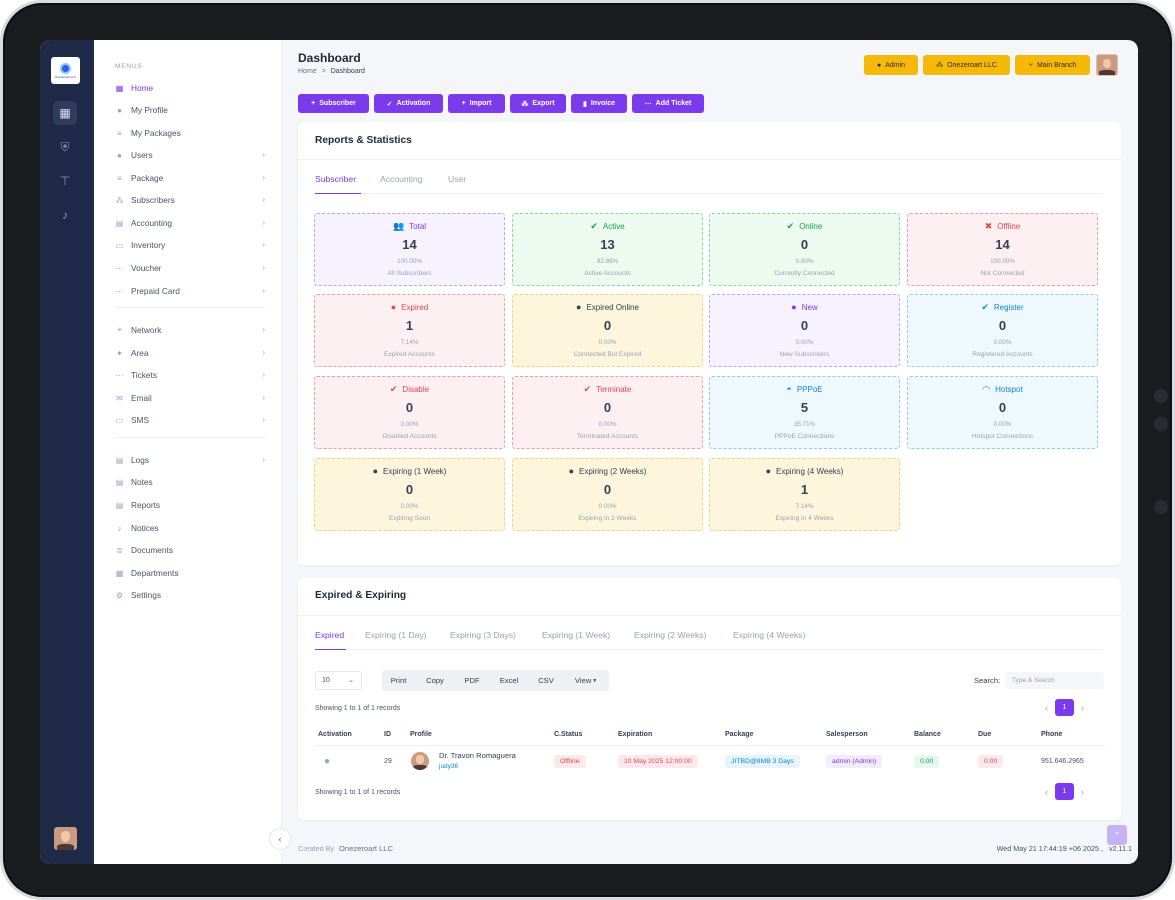 This screenshot has height=900, width=1175. What do you see at coordinates (65, 70) in the screenshot?
I see `company-logo: Onezeroart LLC` at bounding box center [65, 70].